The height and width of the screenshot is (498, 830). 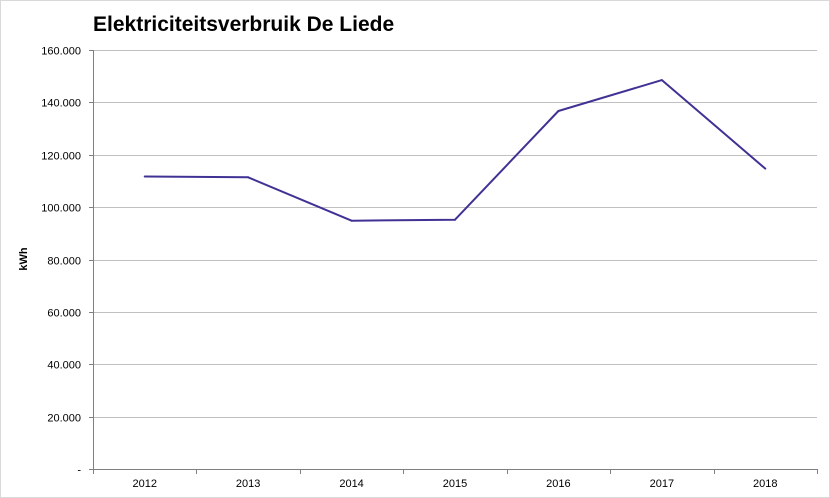 I want to click on y-tick-label: 100.000, so click(x=61, y=209).